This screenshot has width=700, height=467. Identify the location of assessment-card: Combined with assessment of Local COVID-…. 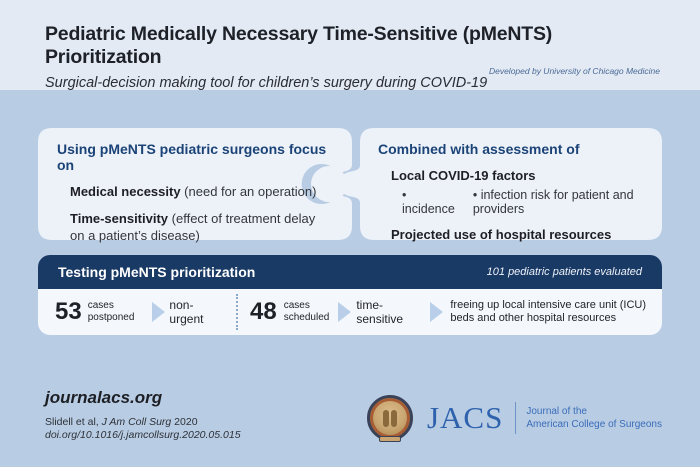
(517, 192).